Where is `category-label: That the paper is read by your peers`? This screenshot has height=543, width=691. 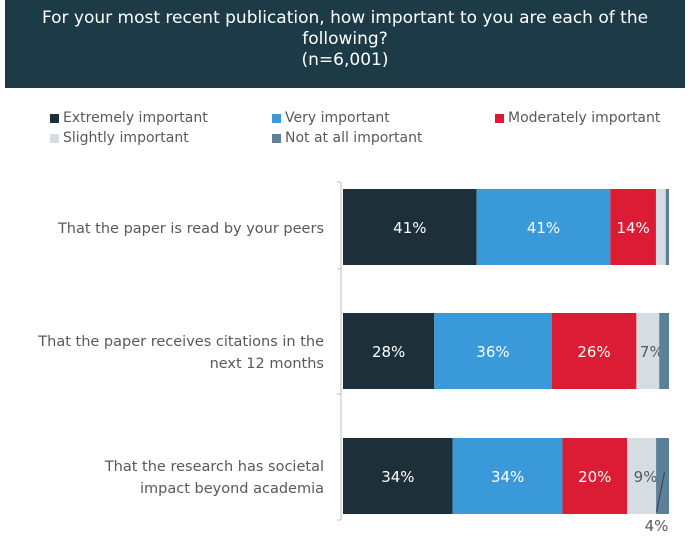
category-label: That the paper is read by your peers is located at coordinates (190, 229).